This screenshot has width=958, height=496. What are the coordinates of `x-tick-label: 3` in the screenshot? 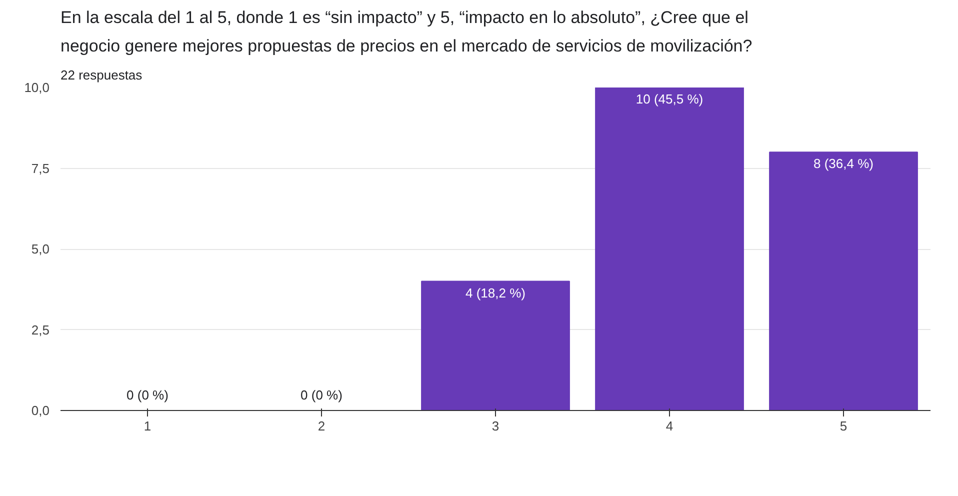 It's located at (496, 426).